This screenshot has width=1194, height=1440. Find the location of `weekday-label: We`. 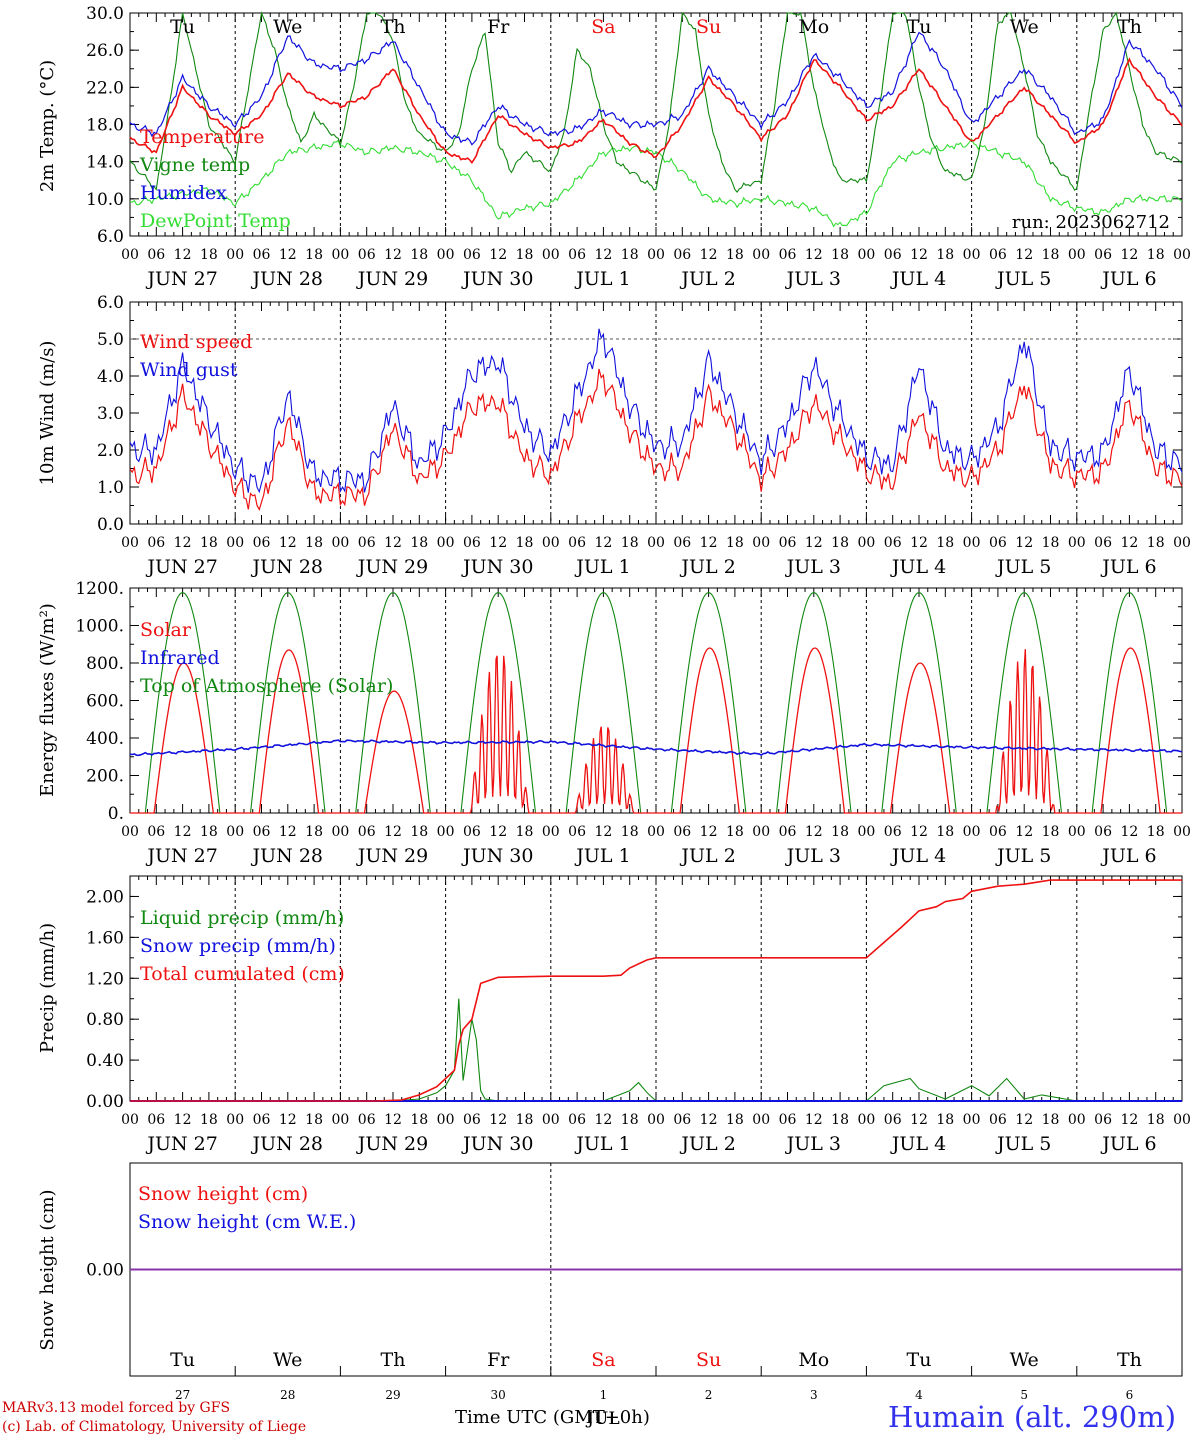

weekday-label: We is located at coordinates (287, 27).